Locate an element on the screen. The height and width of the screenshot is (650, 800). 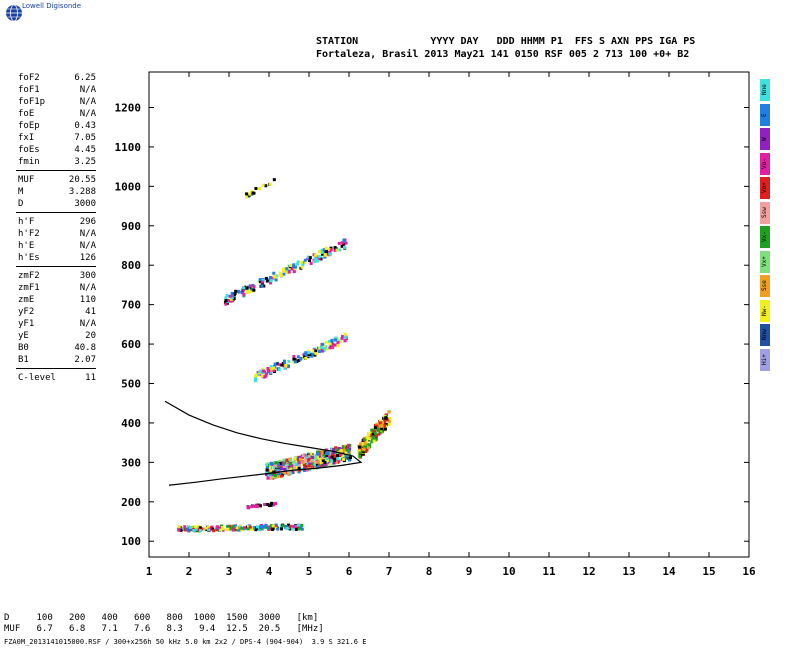
param-name: foE is located at coordinates (26, 114).